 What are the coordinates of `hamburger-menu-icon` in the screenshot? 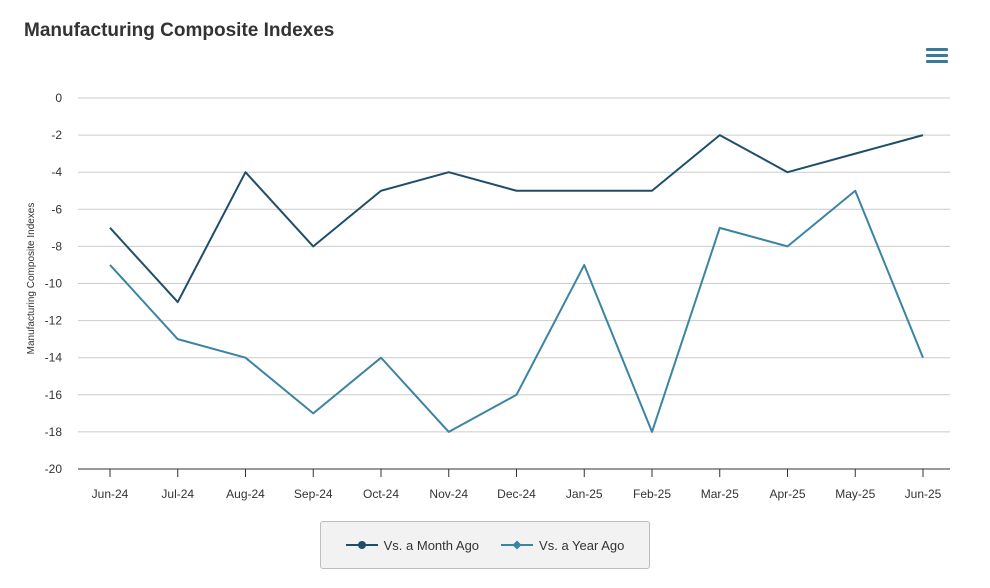 It's located at (937, 57).